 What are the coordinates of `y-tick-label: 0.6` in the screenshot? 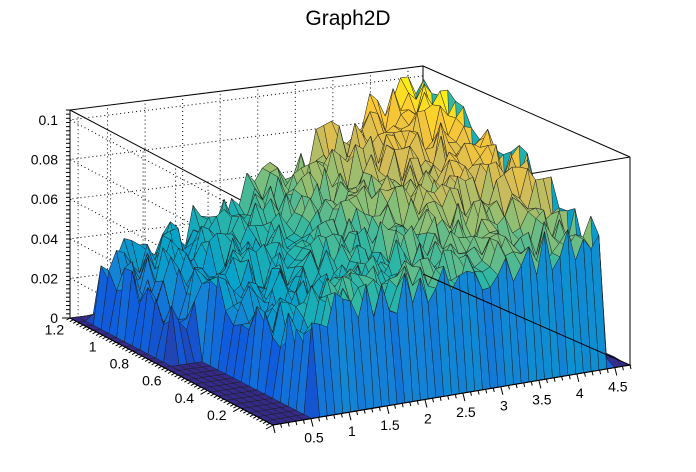 It's located at (152, 381).